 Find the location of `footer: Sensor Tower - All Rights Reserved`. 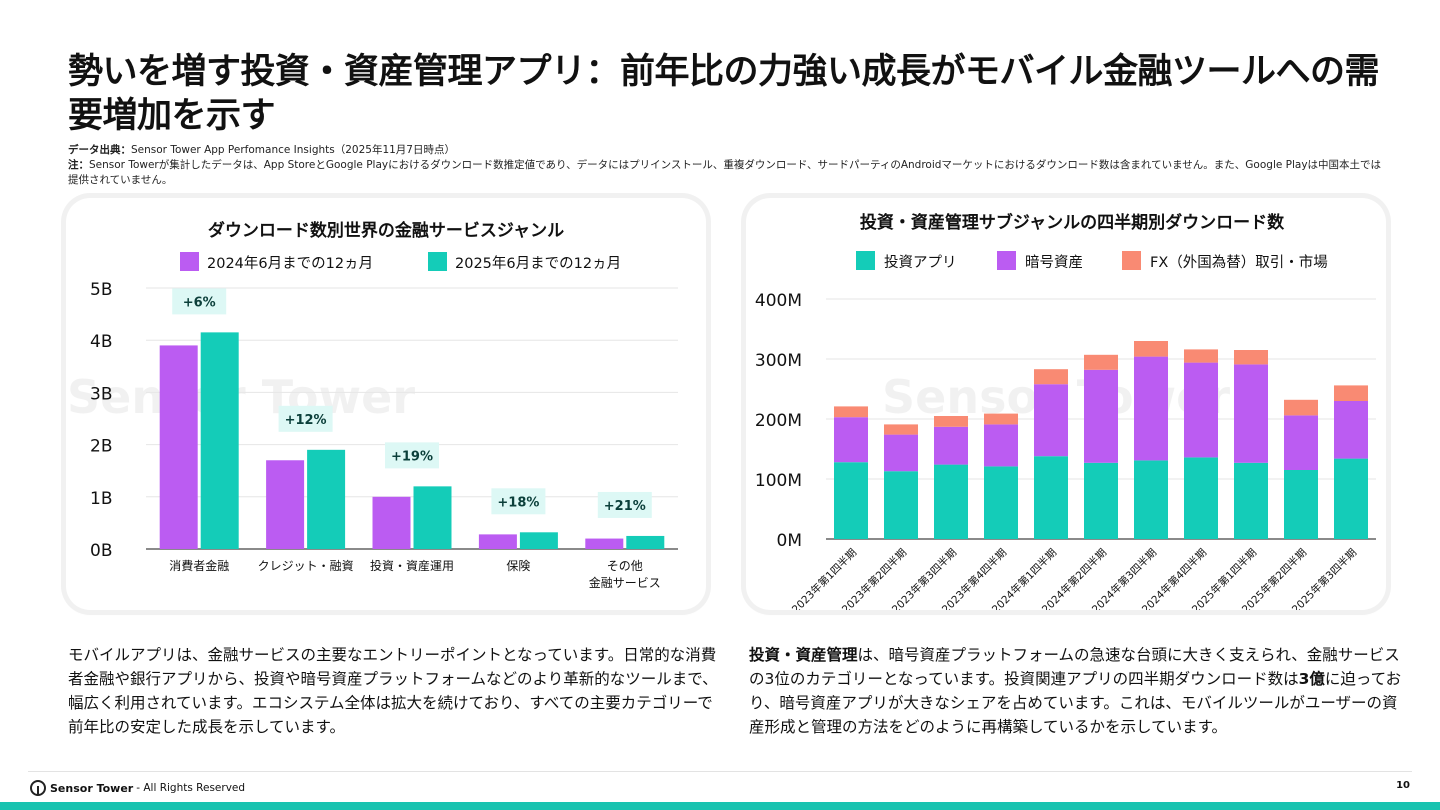

footer: Sensor Tower - All Rights Reserved is located at coordinates (137, 788).